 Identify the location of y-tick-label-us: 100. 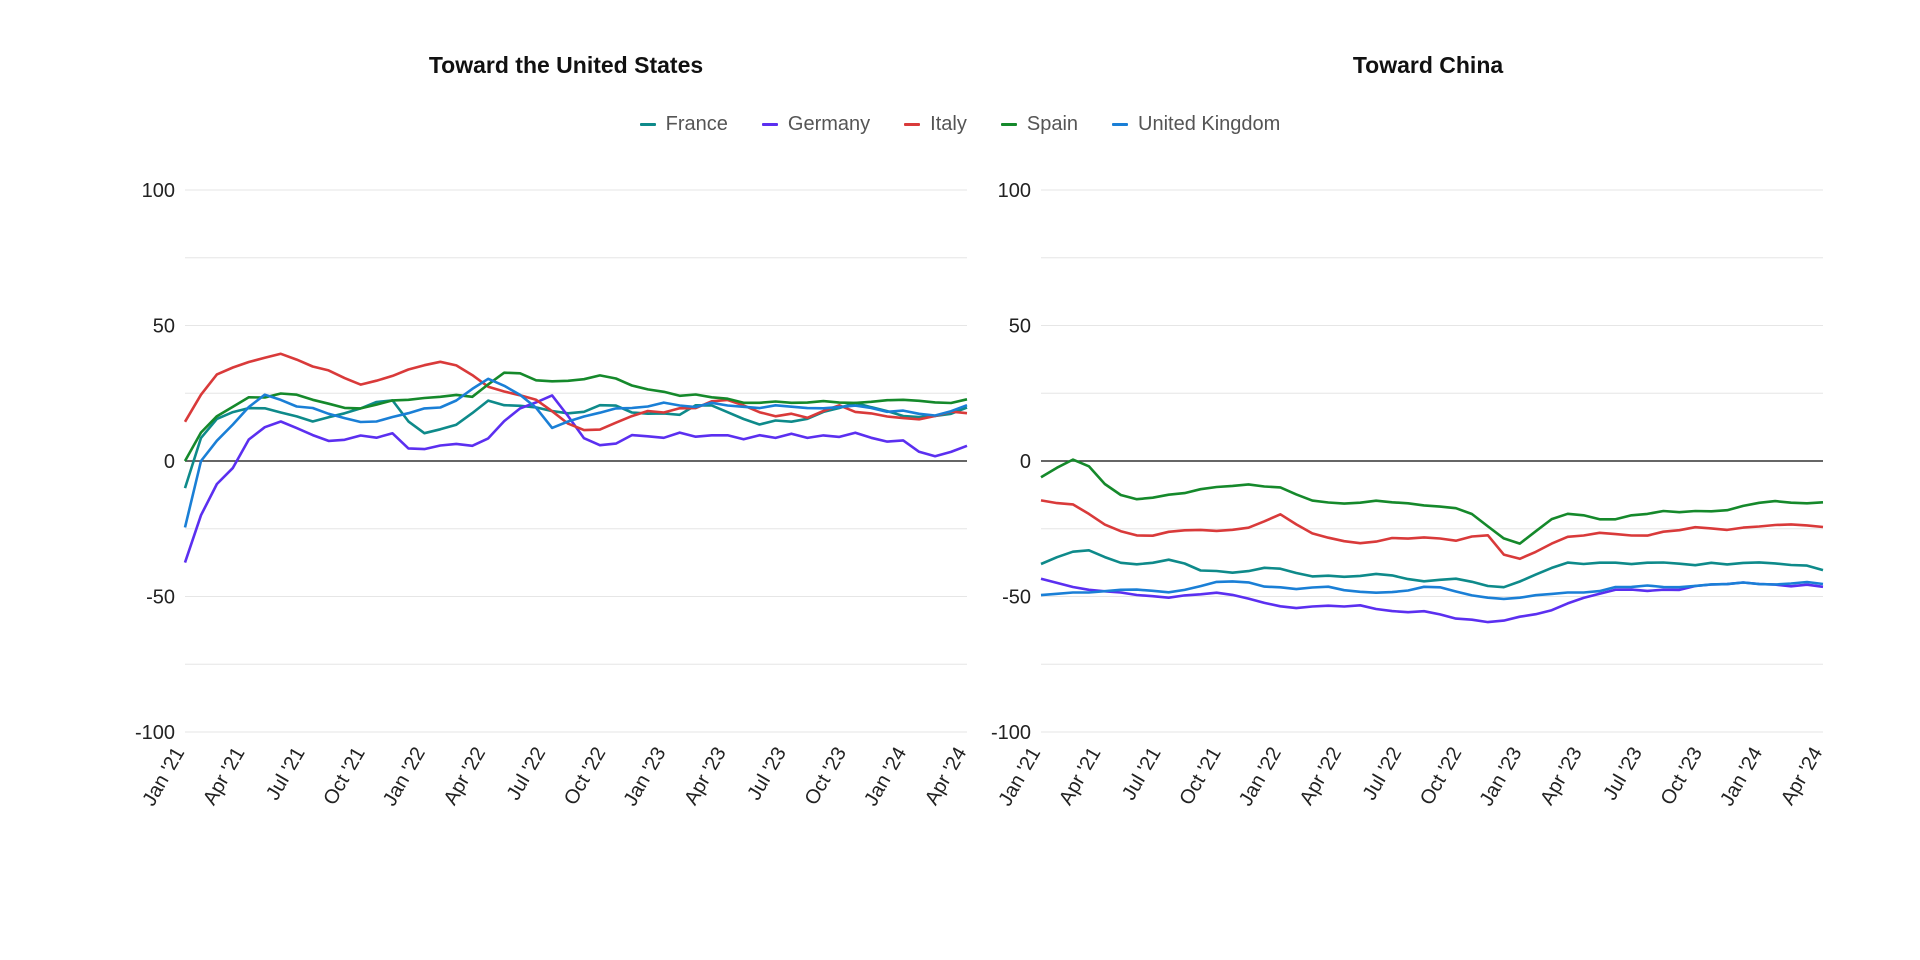
(158, 191).